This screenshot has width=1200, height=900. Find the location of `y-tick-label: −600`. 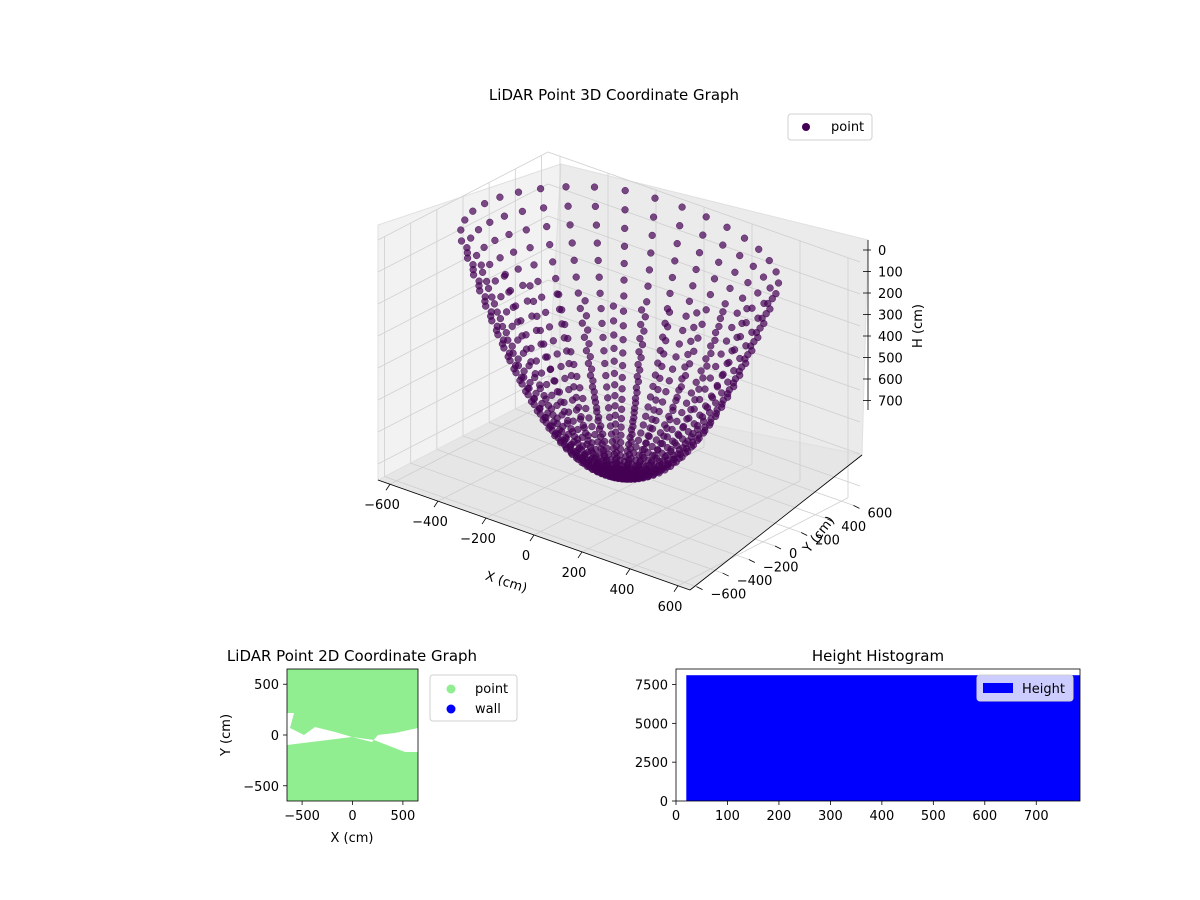

y-tick-label: −600 is located at coordinates (729, 595).